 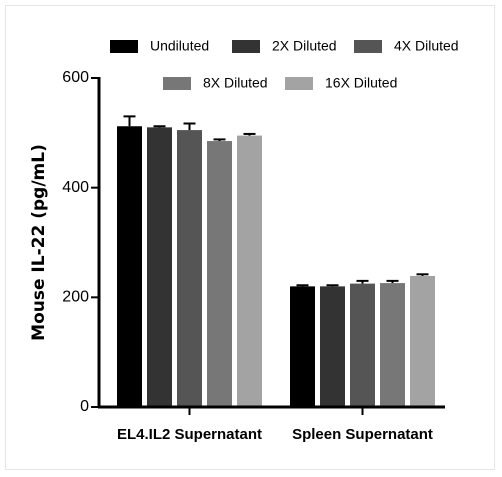 What do you see at coordinates (80, 242) in the screenshot?
I see `y-ticks: 0 200 400 600` at bounding box center [80, 242].